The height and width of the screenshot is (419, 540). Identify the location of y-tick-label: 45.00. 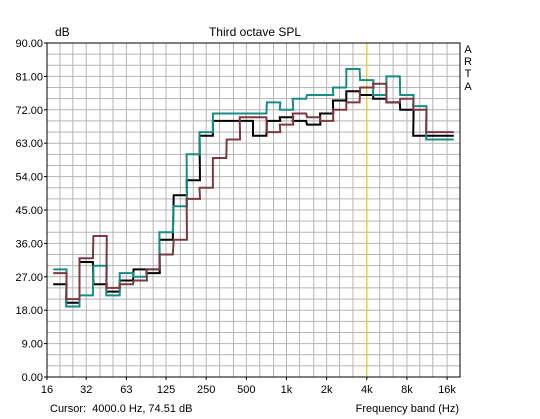
(29, 211).